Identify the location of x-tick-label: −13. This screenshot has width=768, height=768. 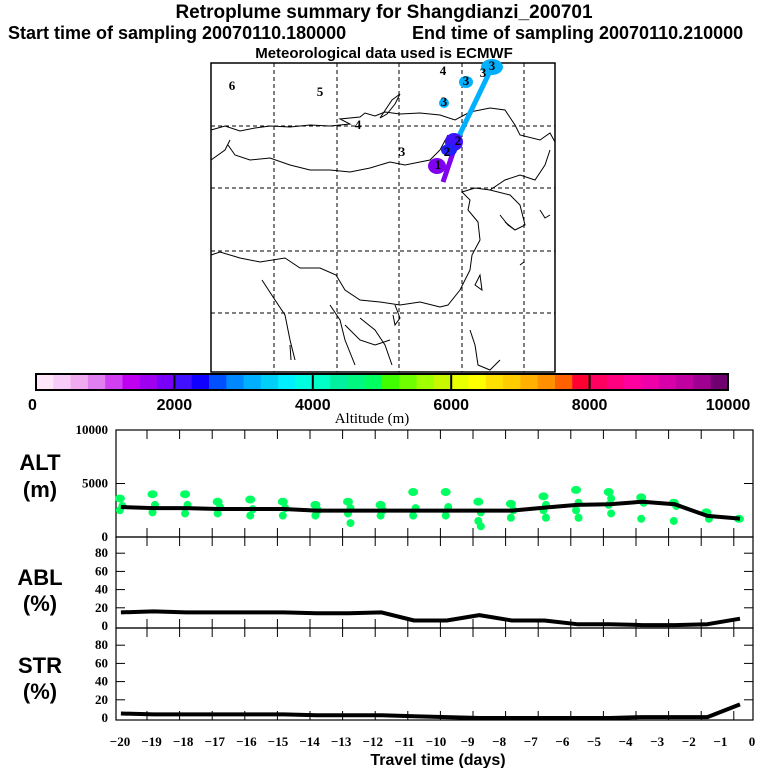
(341, 741).